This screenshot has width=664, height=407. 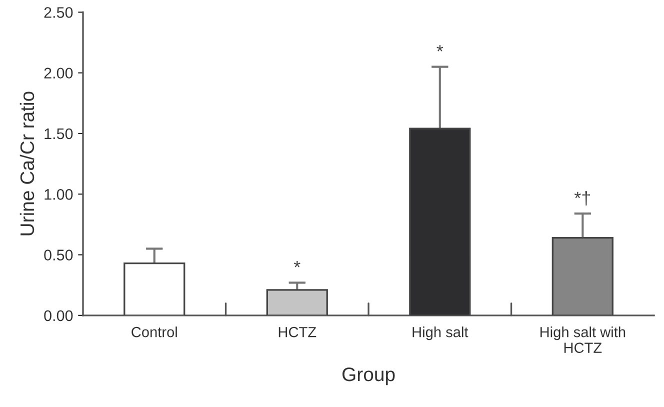 What do you see at coordinates (58, 12) in the screenshot?
I see `y-tick-label: 2.50` at bounding box center [58, 12].